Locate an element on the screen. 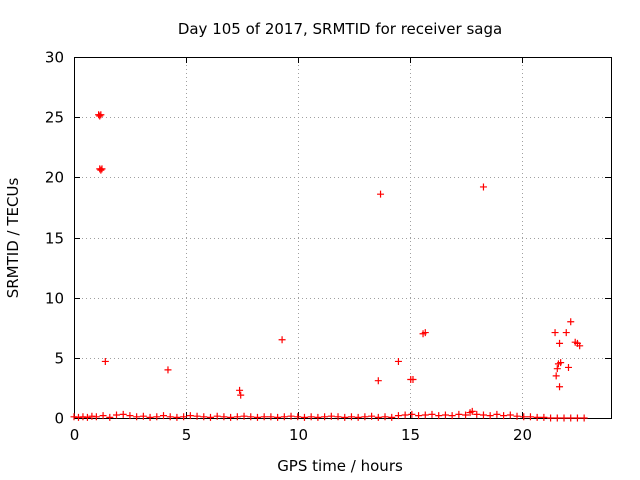 Image resolution: width=640 pixels, height=480 pixels. y-tick-label: 25 is located at coordinates (54, 118).